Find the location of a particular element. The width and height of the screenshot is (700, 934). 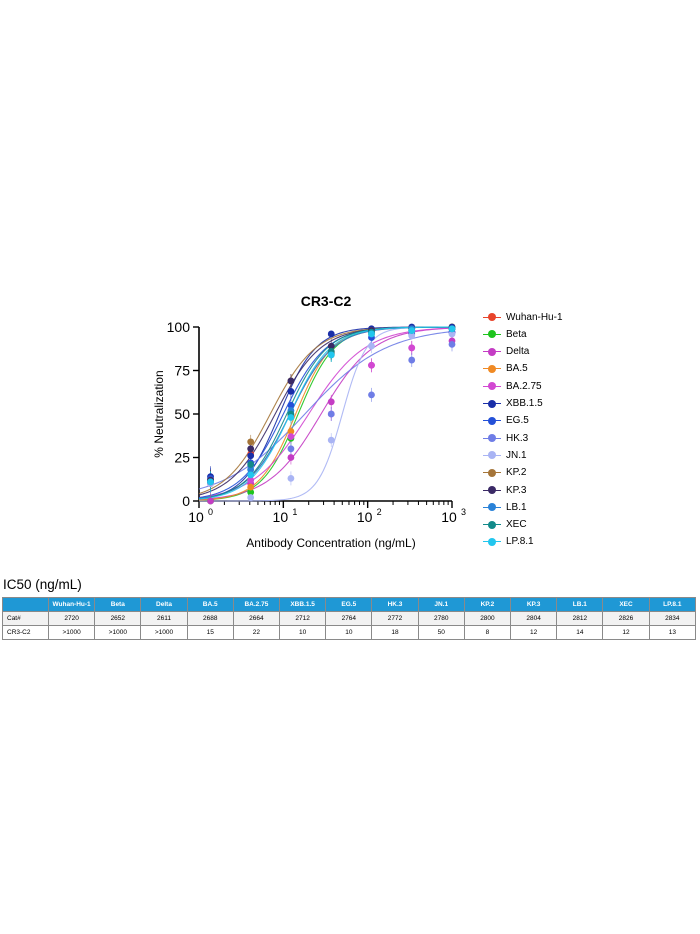

table-header-cell: LP.8.1 is located at coordinates (672, 604).